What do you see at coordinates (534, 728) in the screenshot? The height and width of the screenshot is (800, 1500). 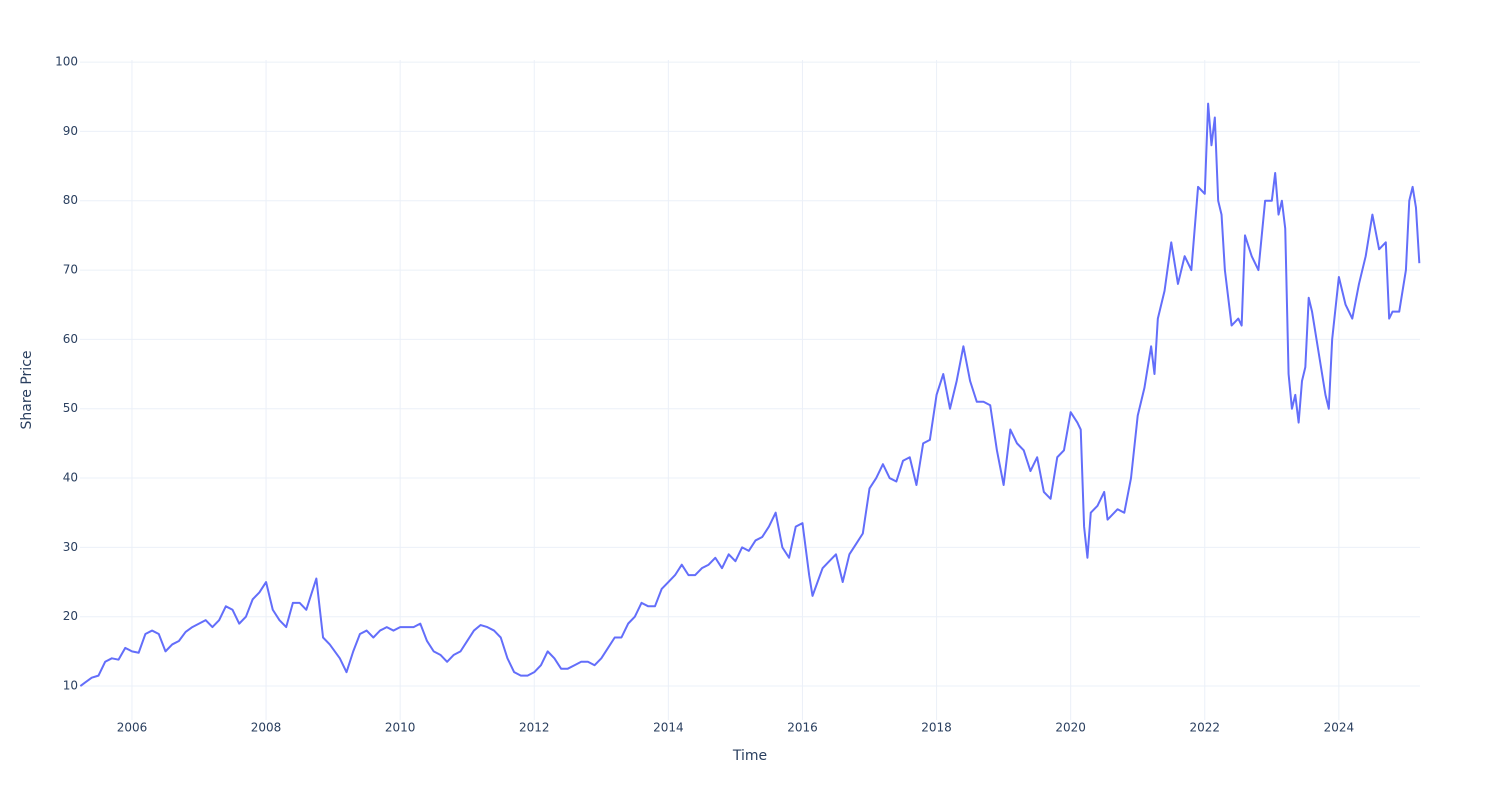 I see `x-tick-label: 2012` at bounding box center [534, 728].